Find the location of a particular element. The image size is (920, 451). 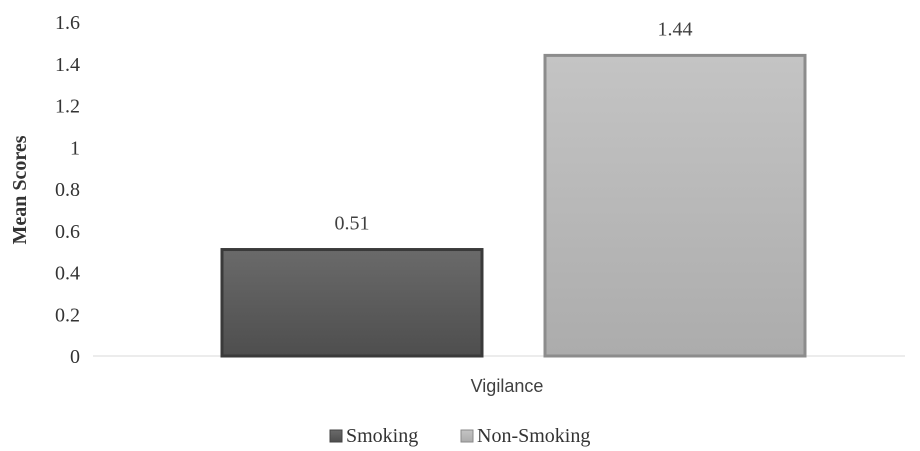

legend-item-non-smoking: Non-Smoking is located at coordinates (525, 436).